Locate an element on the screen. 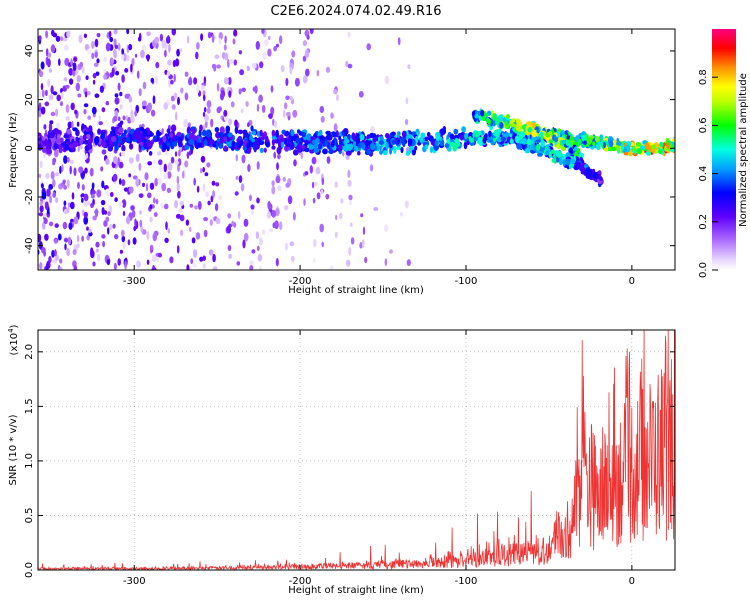  colorbar-tick-label: 0.8 is located at coordinates (703, 77).